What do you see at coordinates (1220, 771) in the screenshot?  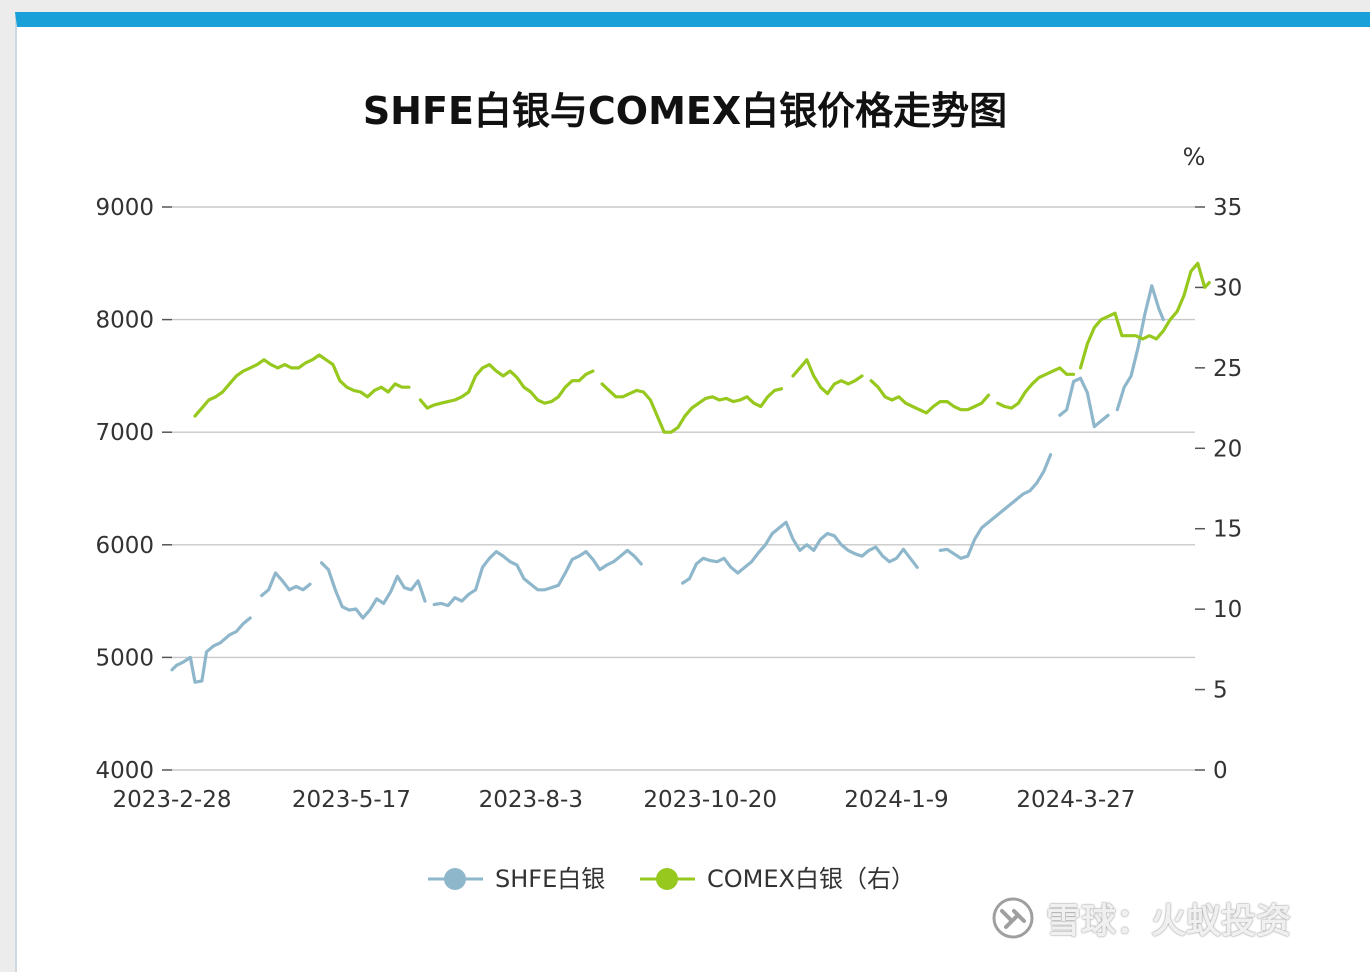 I see `y-right-tick-label: 0` at bounding box center [1220, 771].